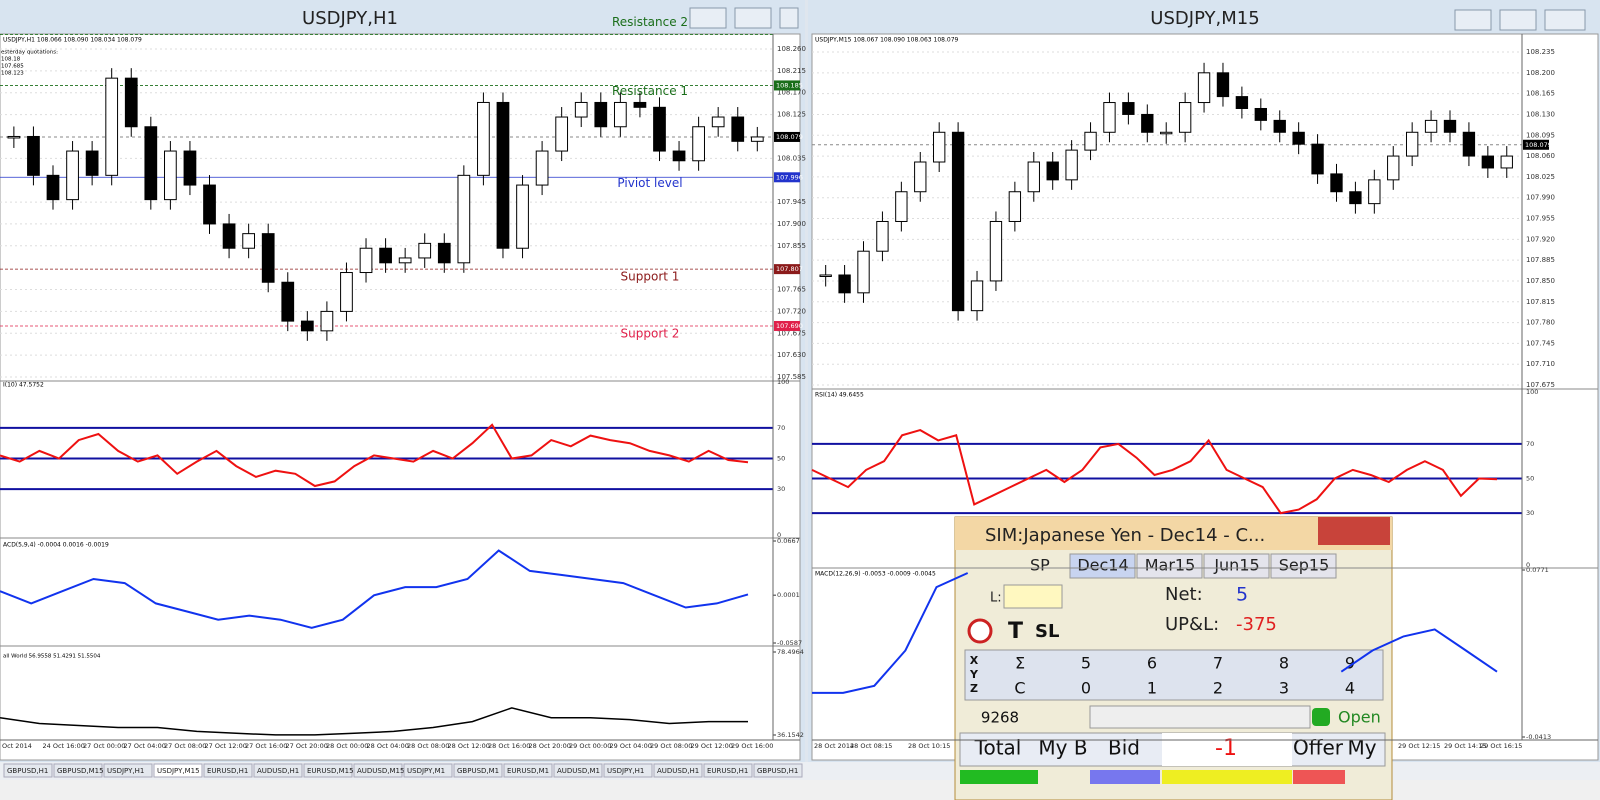 This screenshot has width=1600, height=800. Describe the element at coordinates (1020, 663) in the screenshot. I see `label: Σ` at that location.